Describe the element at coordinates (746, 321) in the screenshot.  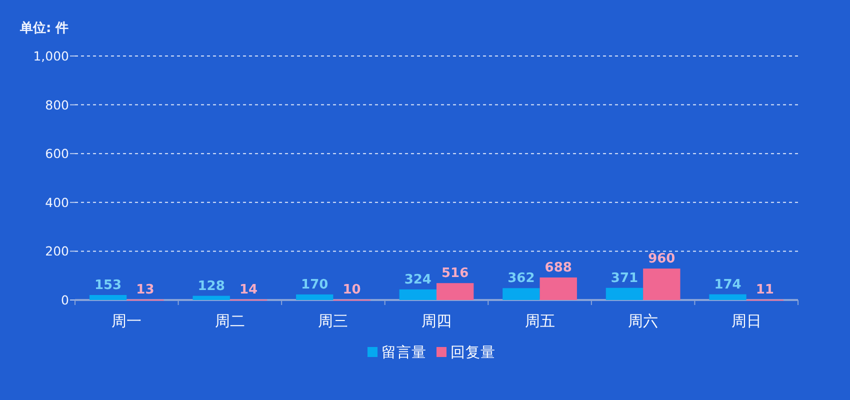
I see `x-tick-label: 周日` at that location.